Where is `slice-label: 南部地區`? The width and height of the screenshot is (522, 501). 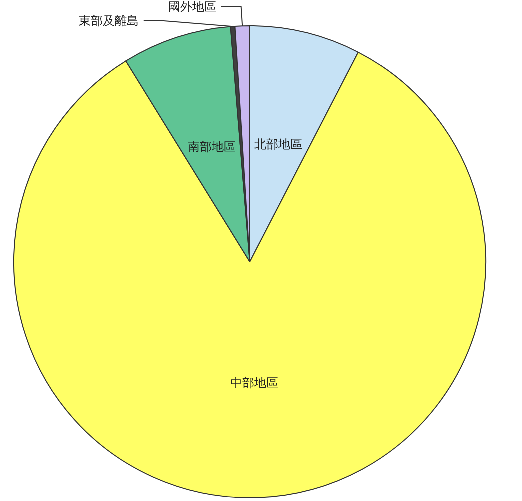
slice-label: 南部地區 is located at coordinates (212, 147).